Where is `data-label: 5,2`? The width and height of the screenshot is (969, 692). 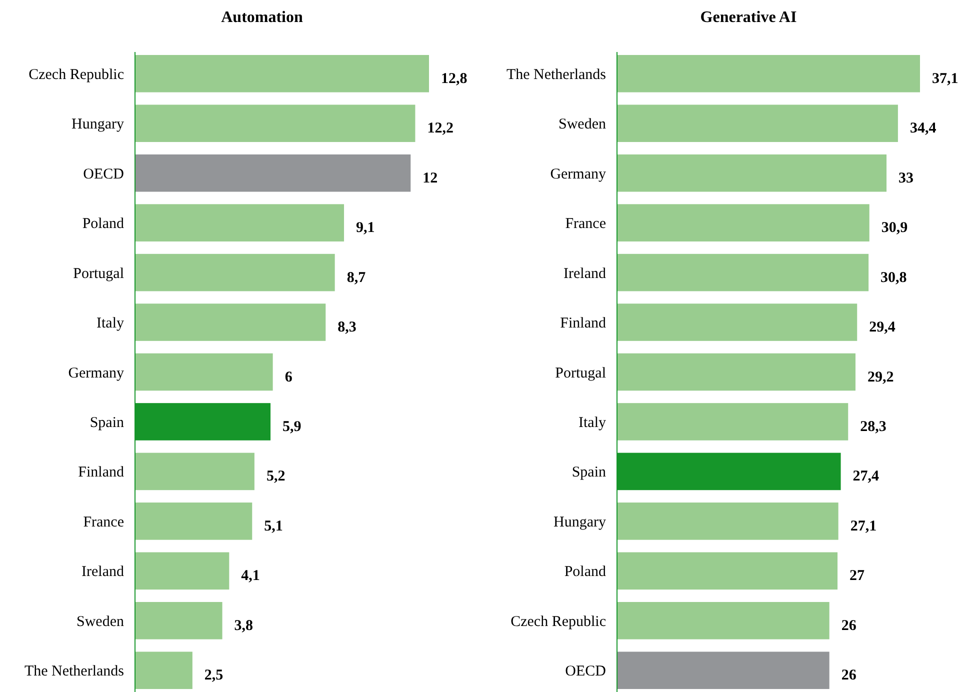 data-label: 5,2 is located at coordinates (276, 476).